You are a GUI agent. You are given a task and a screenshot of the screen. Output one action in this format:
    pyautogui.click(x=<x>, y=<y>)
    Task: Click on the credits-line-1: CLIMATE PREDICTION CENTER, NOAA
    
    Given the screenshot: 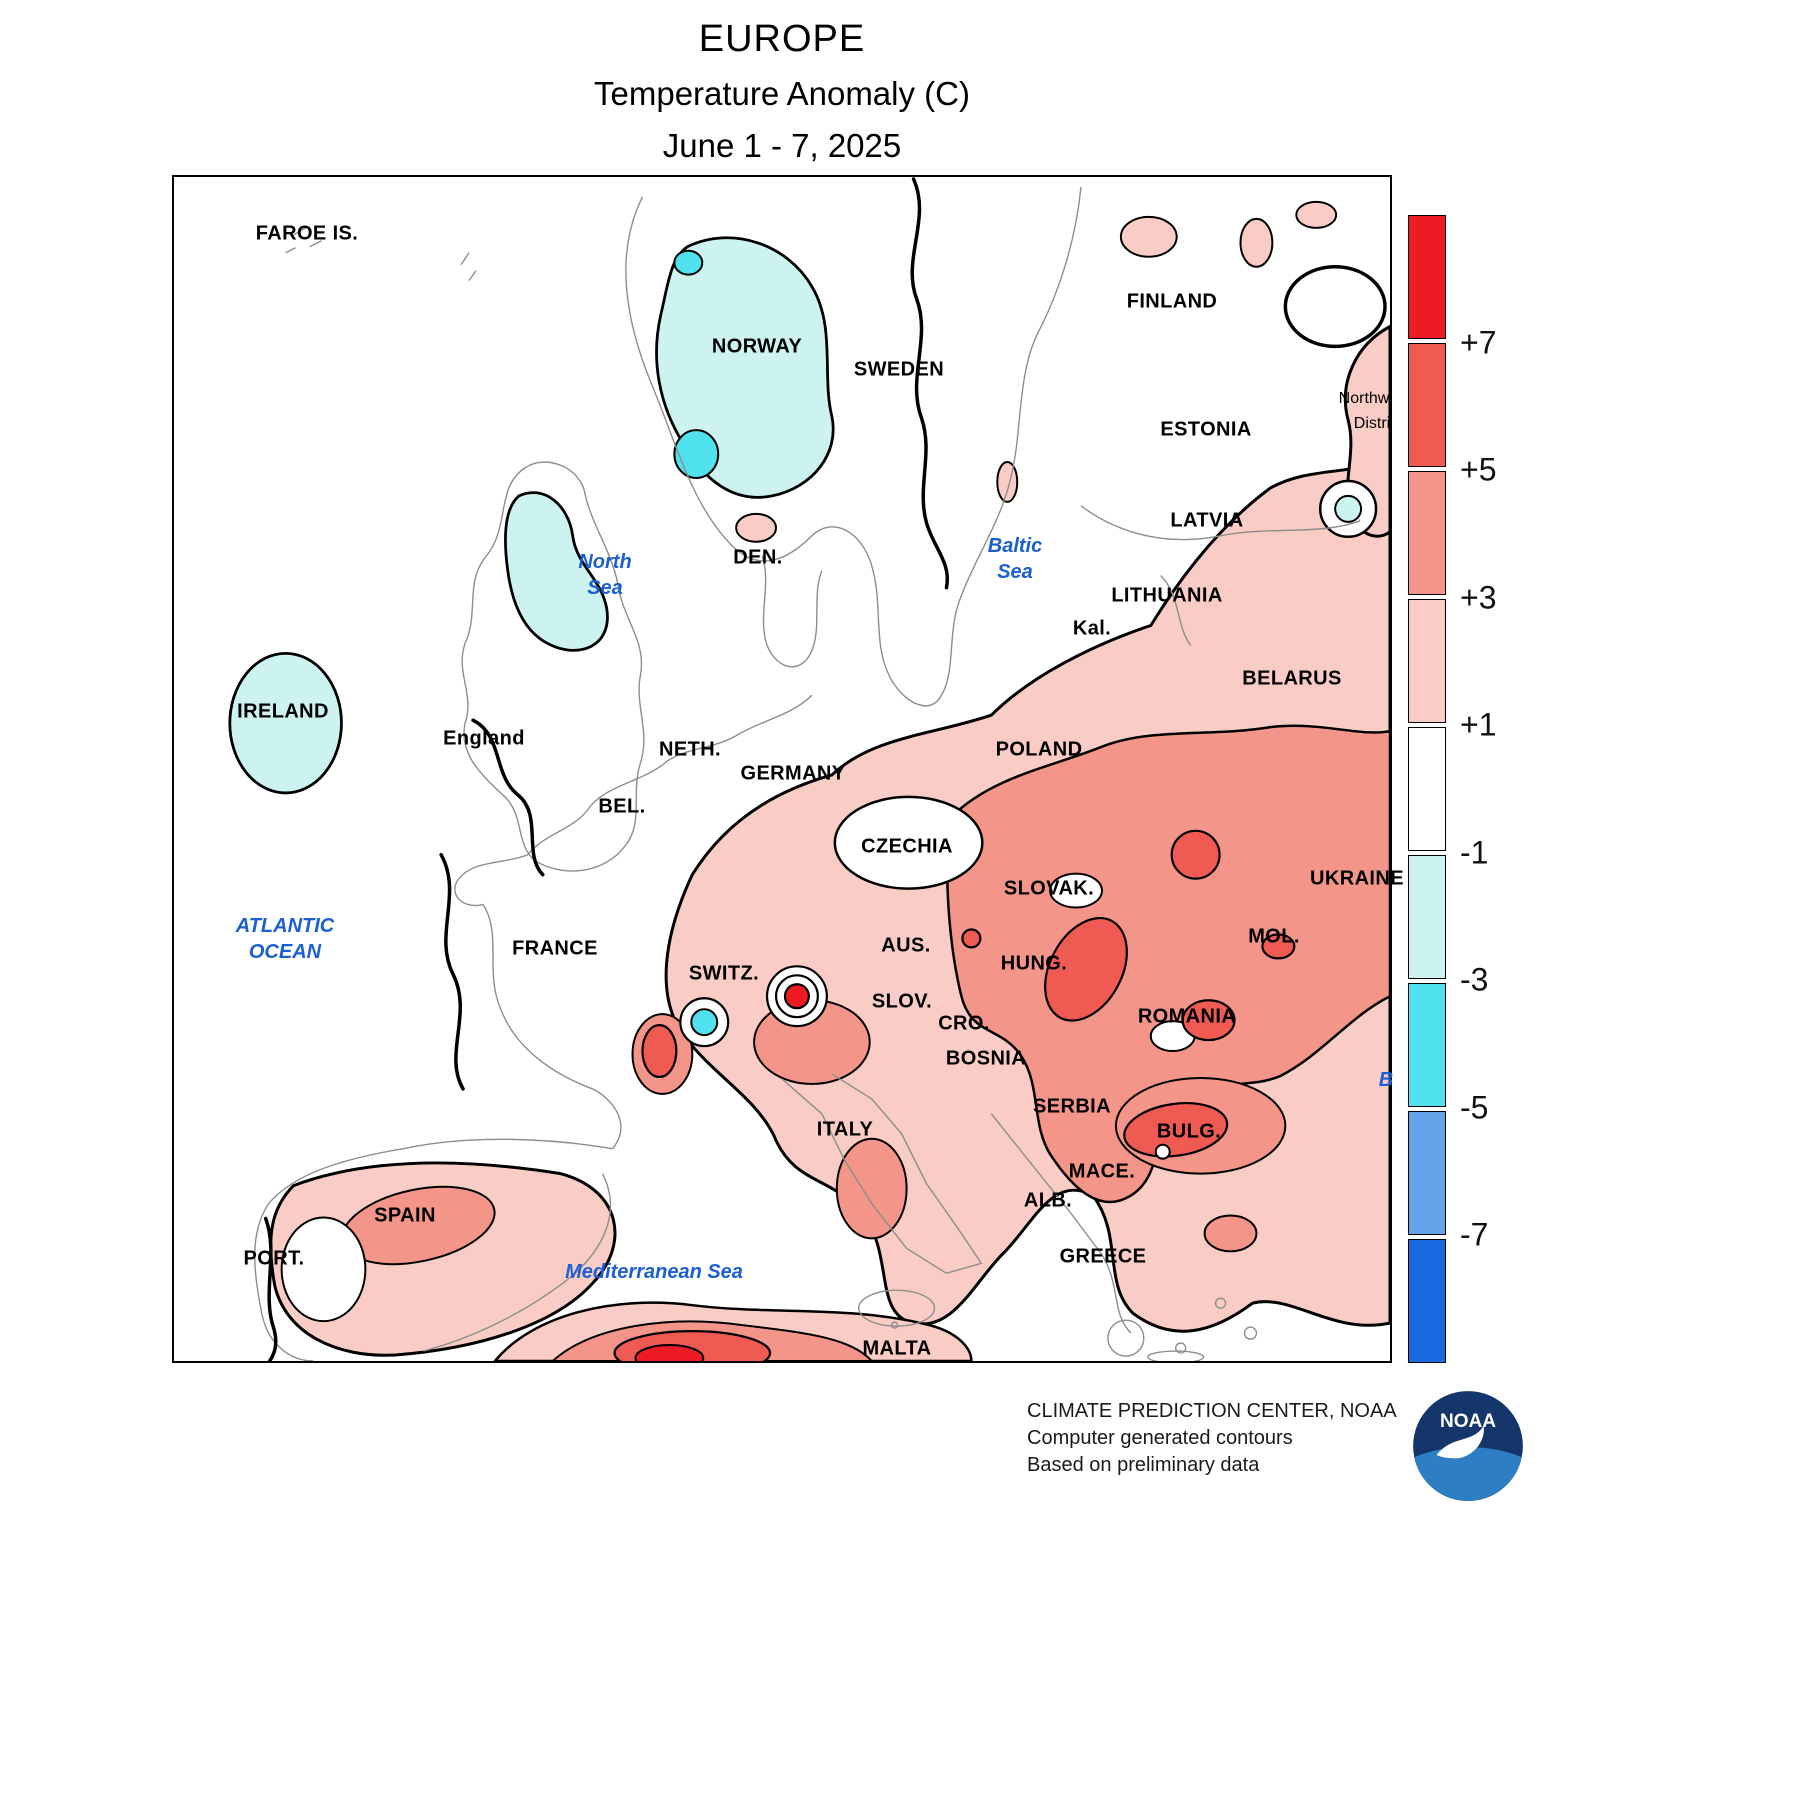 What is the action you would take?
    pyautogui.click(x=1212, y=1411)
    